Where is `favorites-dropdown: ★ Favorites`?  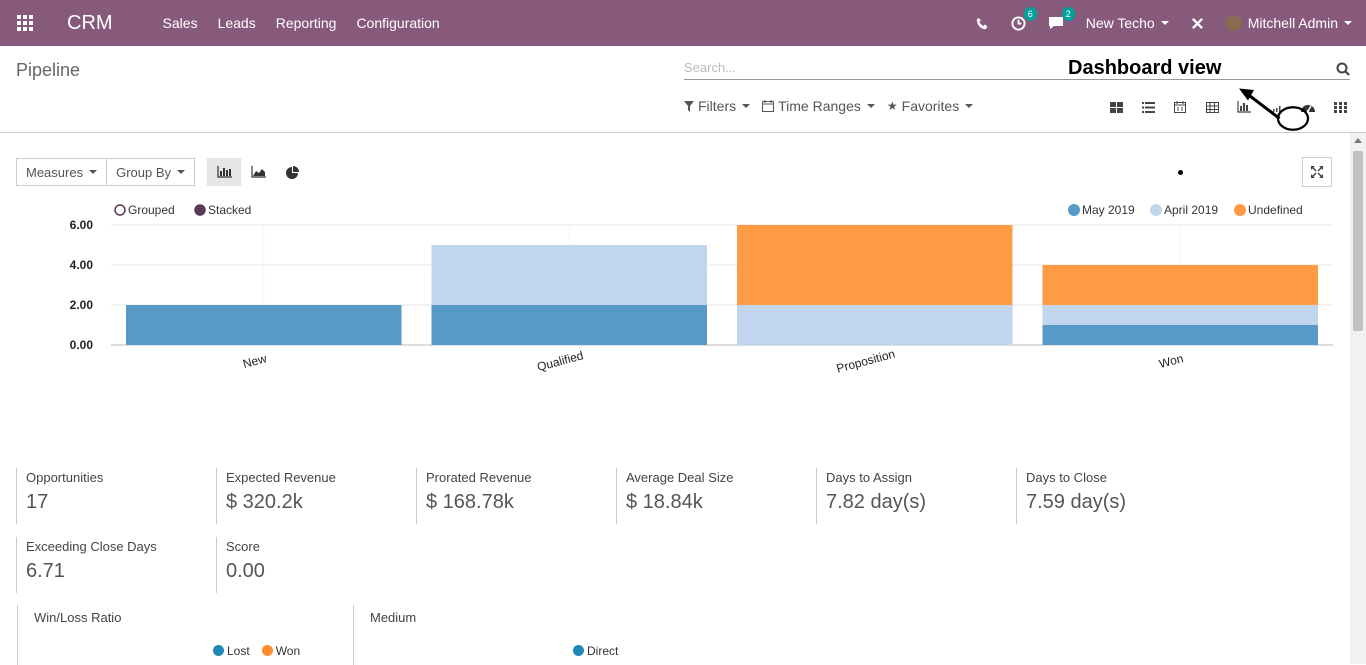
favorites-dropdown: ★ Favorites is located at coordinates (930, 106).